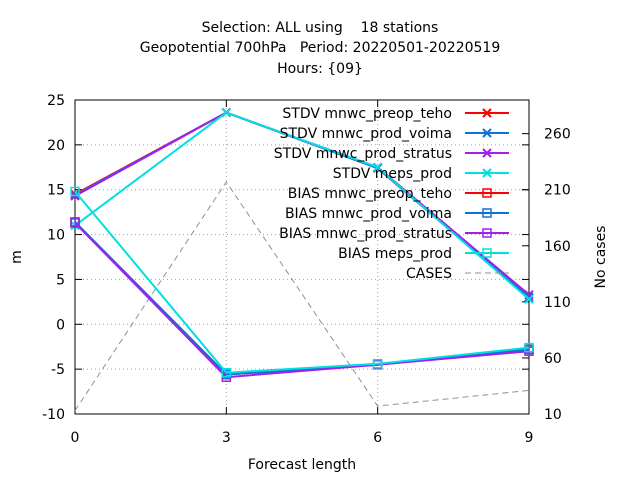 Image resolution: width=640 pixels, height=480 pixels. What do you see at coordinates (487, 193) in the screenshot?
I see `legend-marker-bias-mnwc-preop-teho` at bounding box center [487, 193].